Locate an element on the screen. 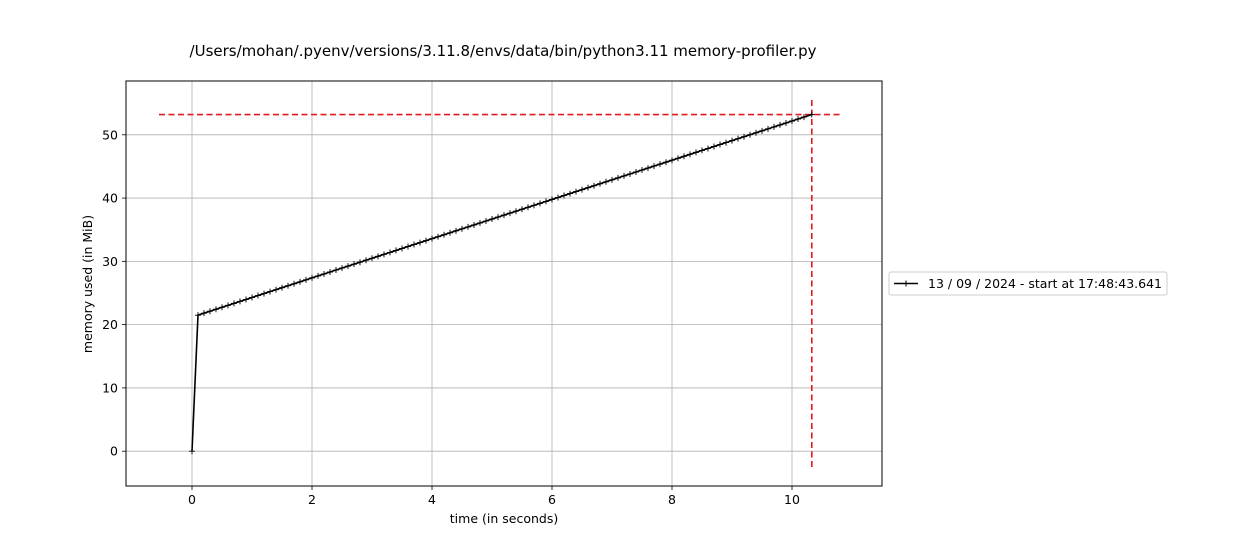 This screenshot has height=540, width=1260. y-axis-label: memory used (in MiB) is located at coordinates (87, 284).